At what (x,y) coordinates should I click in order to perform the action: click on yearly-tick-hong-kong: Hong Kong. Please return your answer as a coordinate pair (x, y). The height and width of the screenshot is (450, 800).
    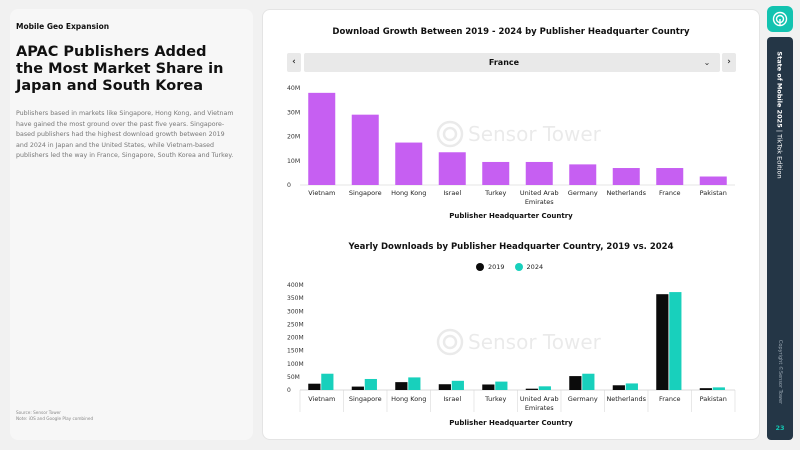
    Looking at the image, I should click on (408, 399).